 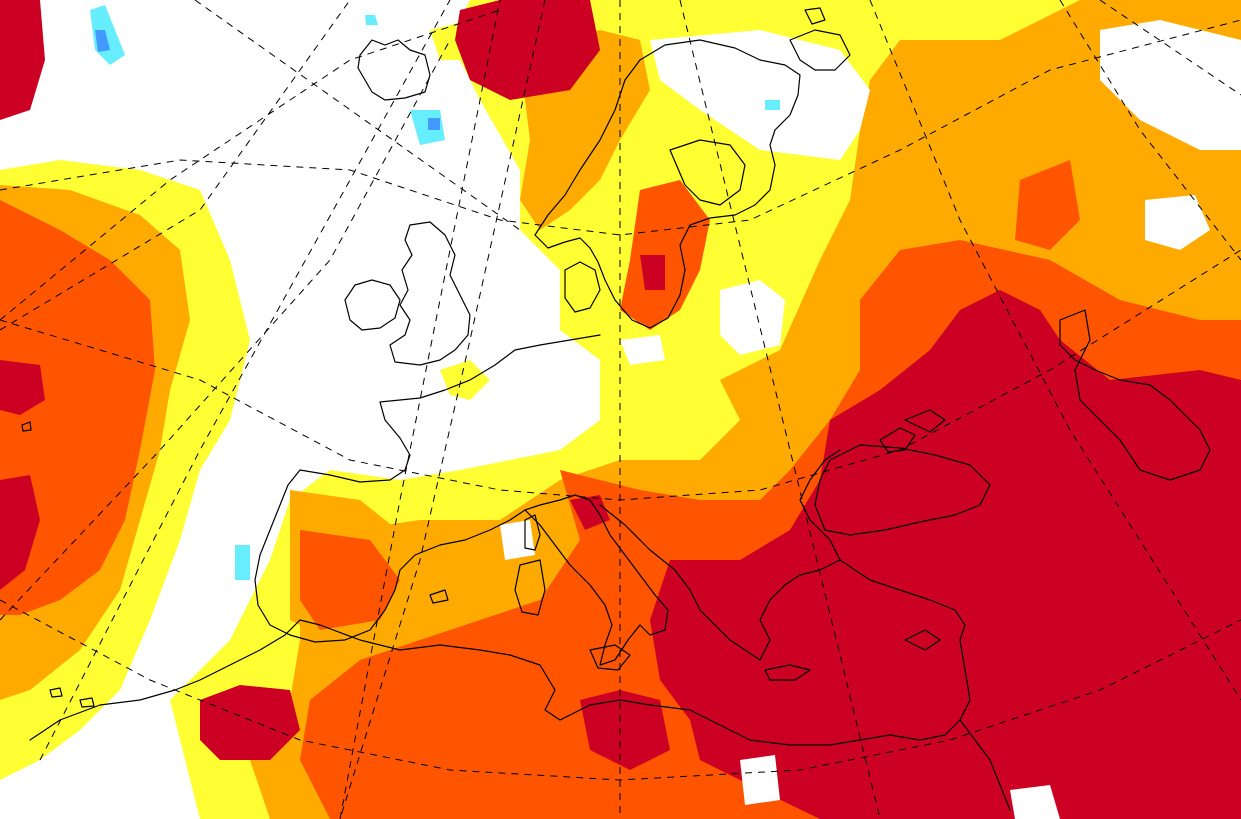 What do you see at coordinates (175, 165) in the screenshot?
I see `graticule-meridian-west` at bounding box center [175, 165].